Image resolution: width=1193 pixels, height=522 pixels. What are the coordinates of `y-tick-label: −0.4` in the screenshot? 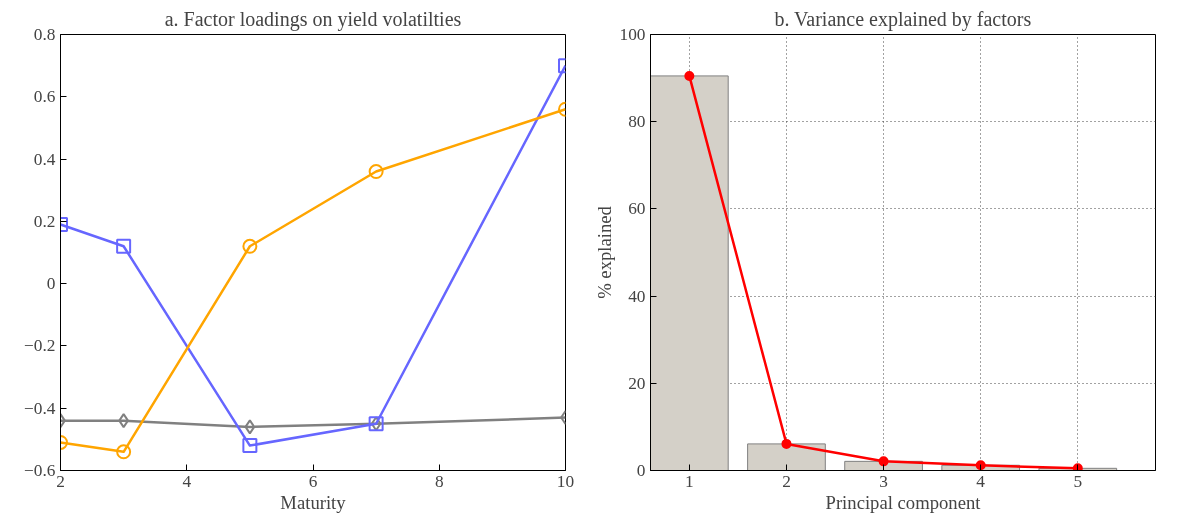 It's located at (40, 408).